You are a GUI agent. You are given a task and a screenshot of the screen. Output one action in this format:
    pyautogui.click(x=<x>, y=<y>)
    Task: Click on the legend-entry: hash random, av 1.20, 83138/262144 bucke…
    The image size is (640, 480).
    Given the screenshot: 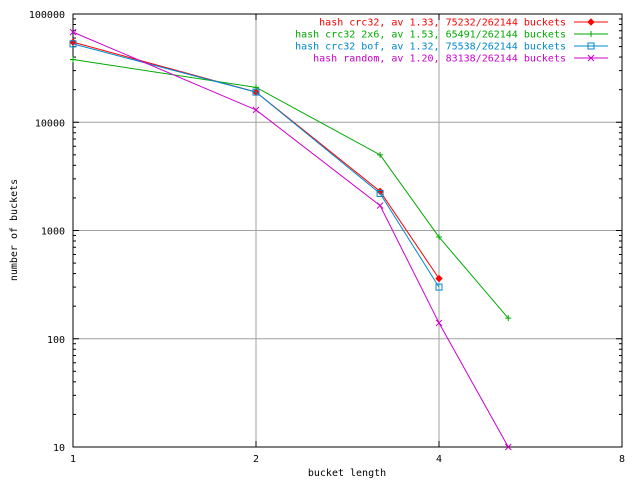 What is the action you would take?
    pyautogui.click(x=460, y=59)
    